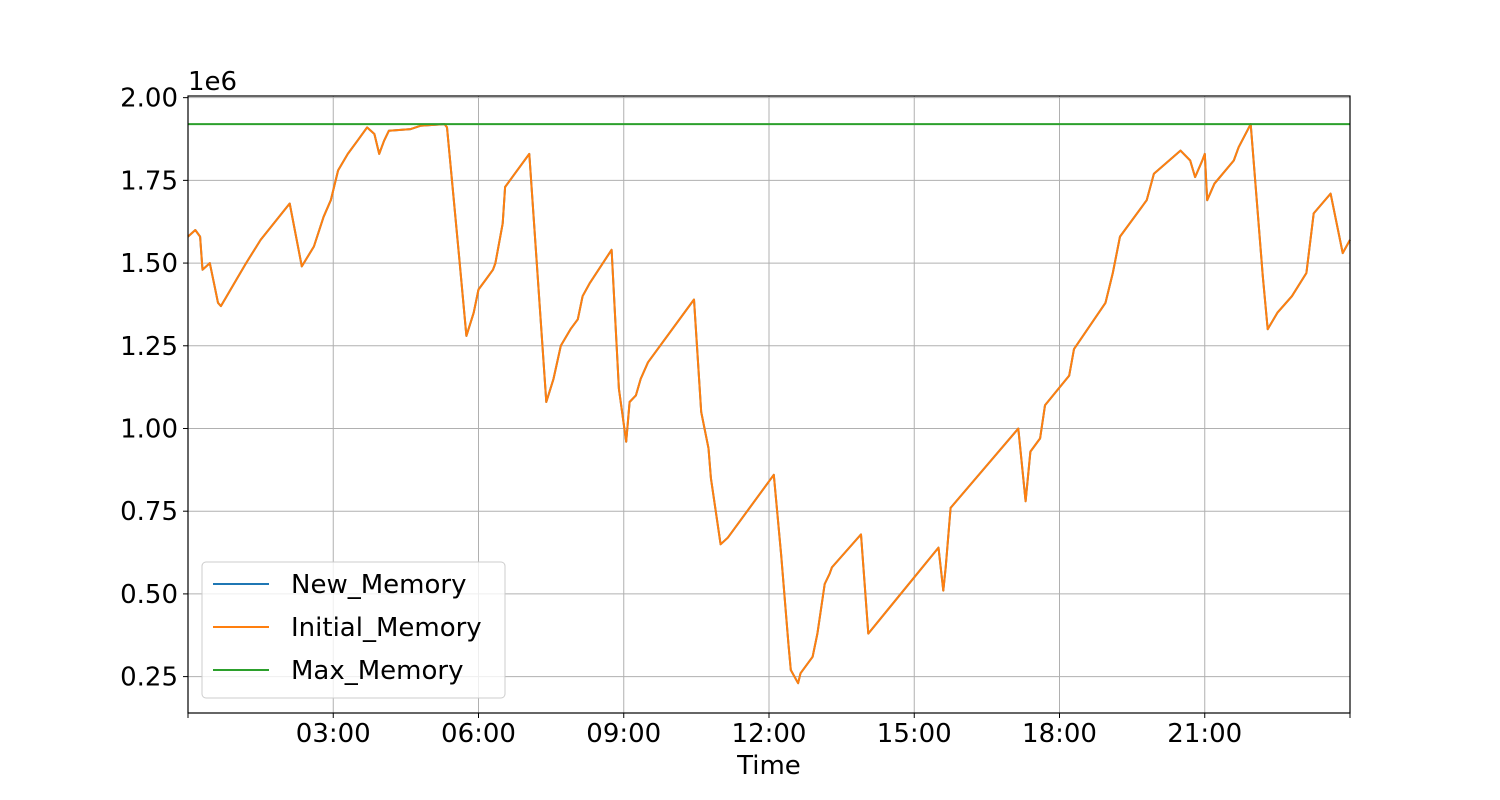 The height and width of the screenshot is (800, 1500). What do you see at coordinates (149, 99) in the screenshot?
I see `y-tick-label: 2.00` at bounding box center [149, 99].